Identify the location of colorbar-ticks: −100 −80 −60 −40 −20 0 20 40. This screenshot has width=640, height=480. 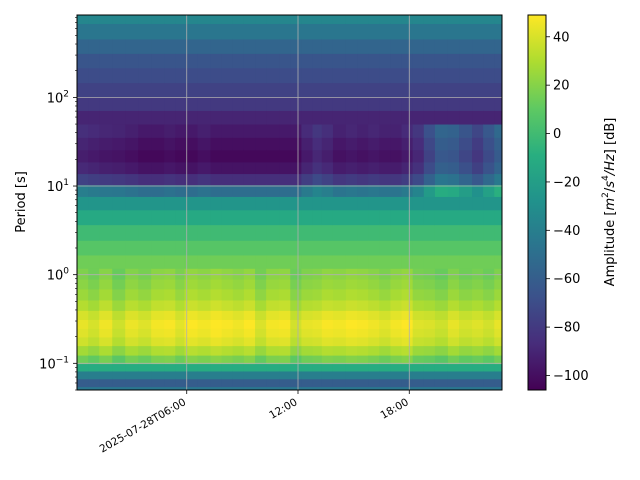
(567, 207).